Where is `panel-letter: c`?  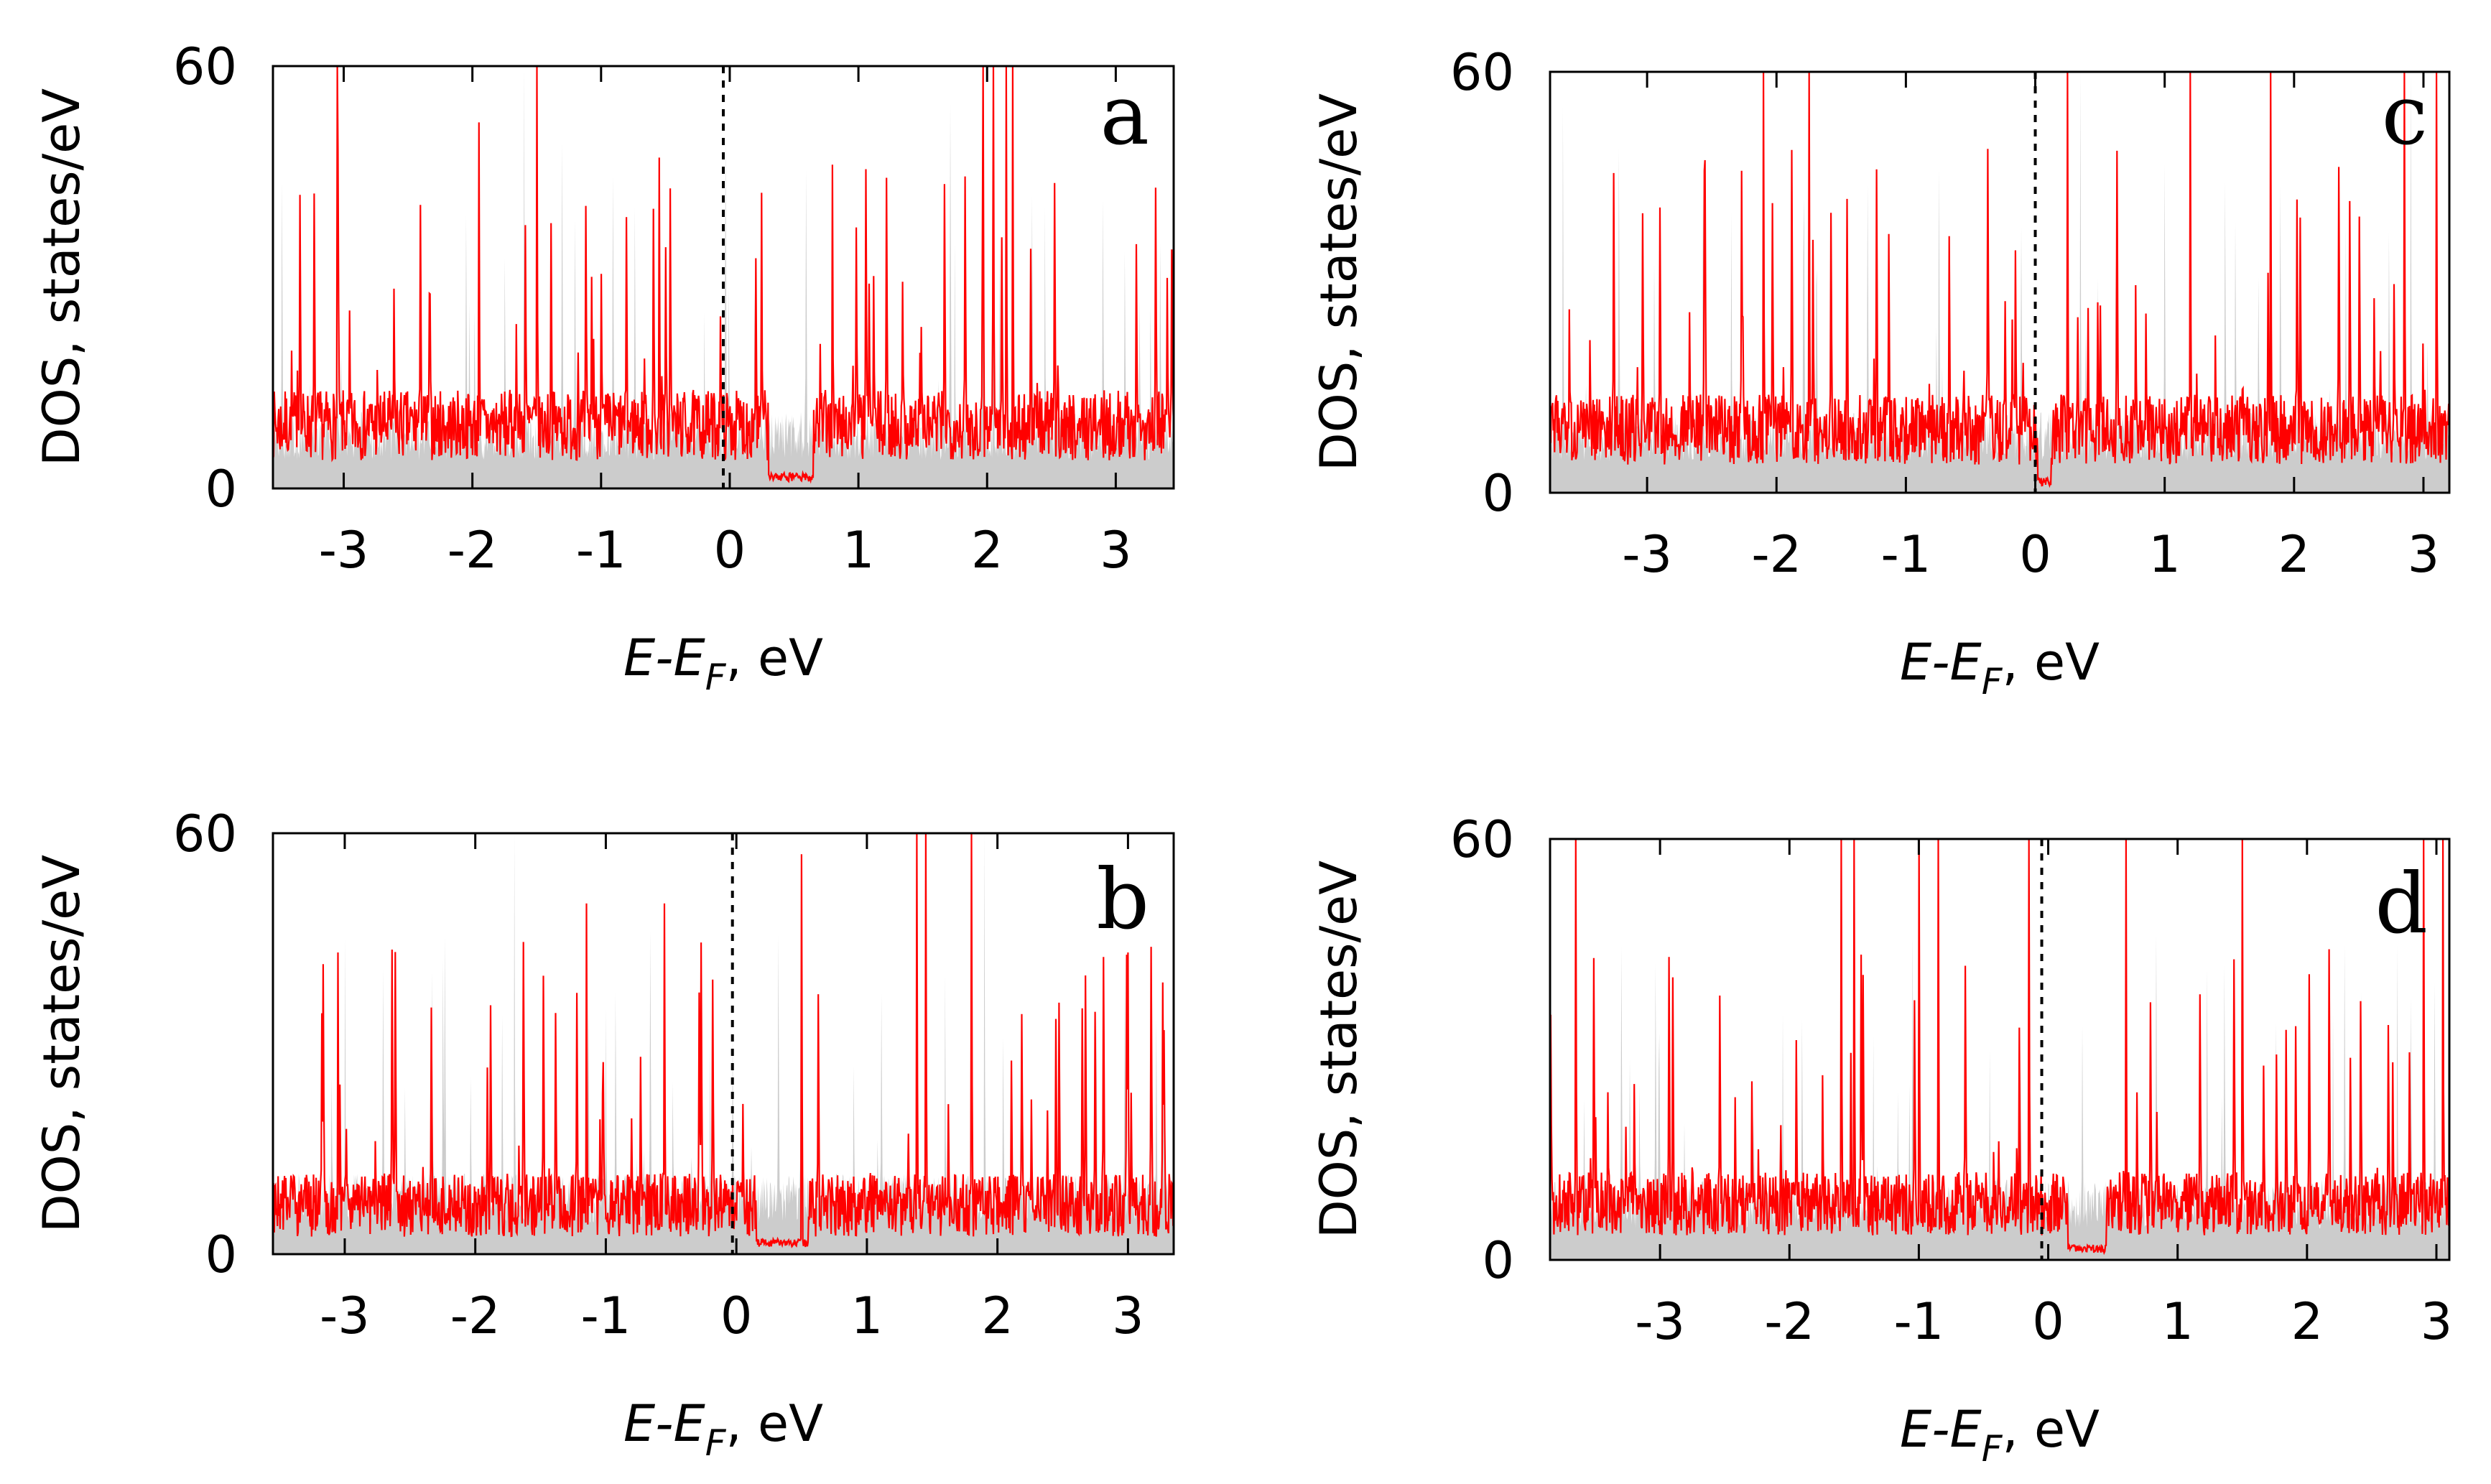 panel-letter: c is located at coordinates (2405, 116).